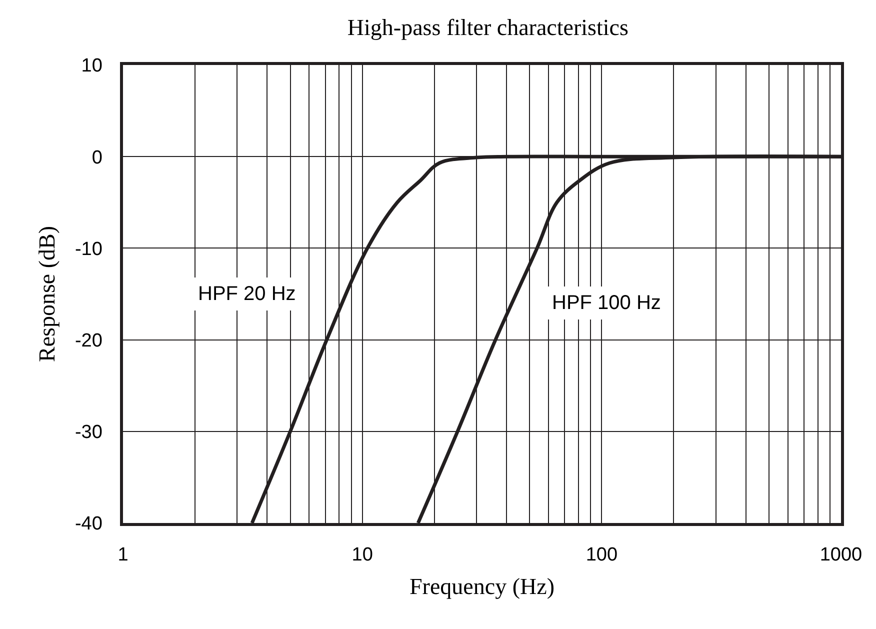 The image size is (876, 629). What do you see at coordinates (88, 524) in the screenshot?
I see `y-tick-label: -40` at bounding box center [88, 524].